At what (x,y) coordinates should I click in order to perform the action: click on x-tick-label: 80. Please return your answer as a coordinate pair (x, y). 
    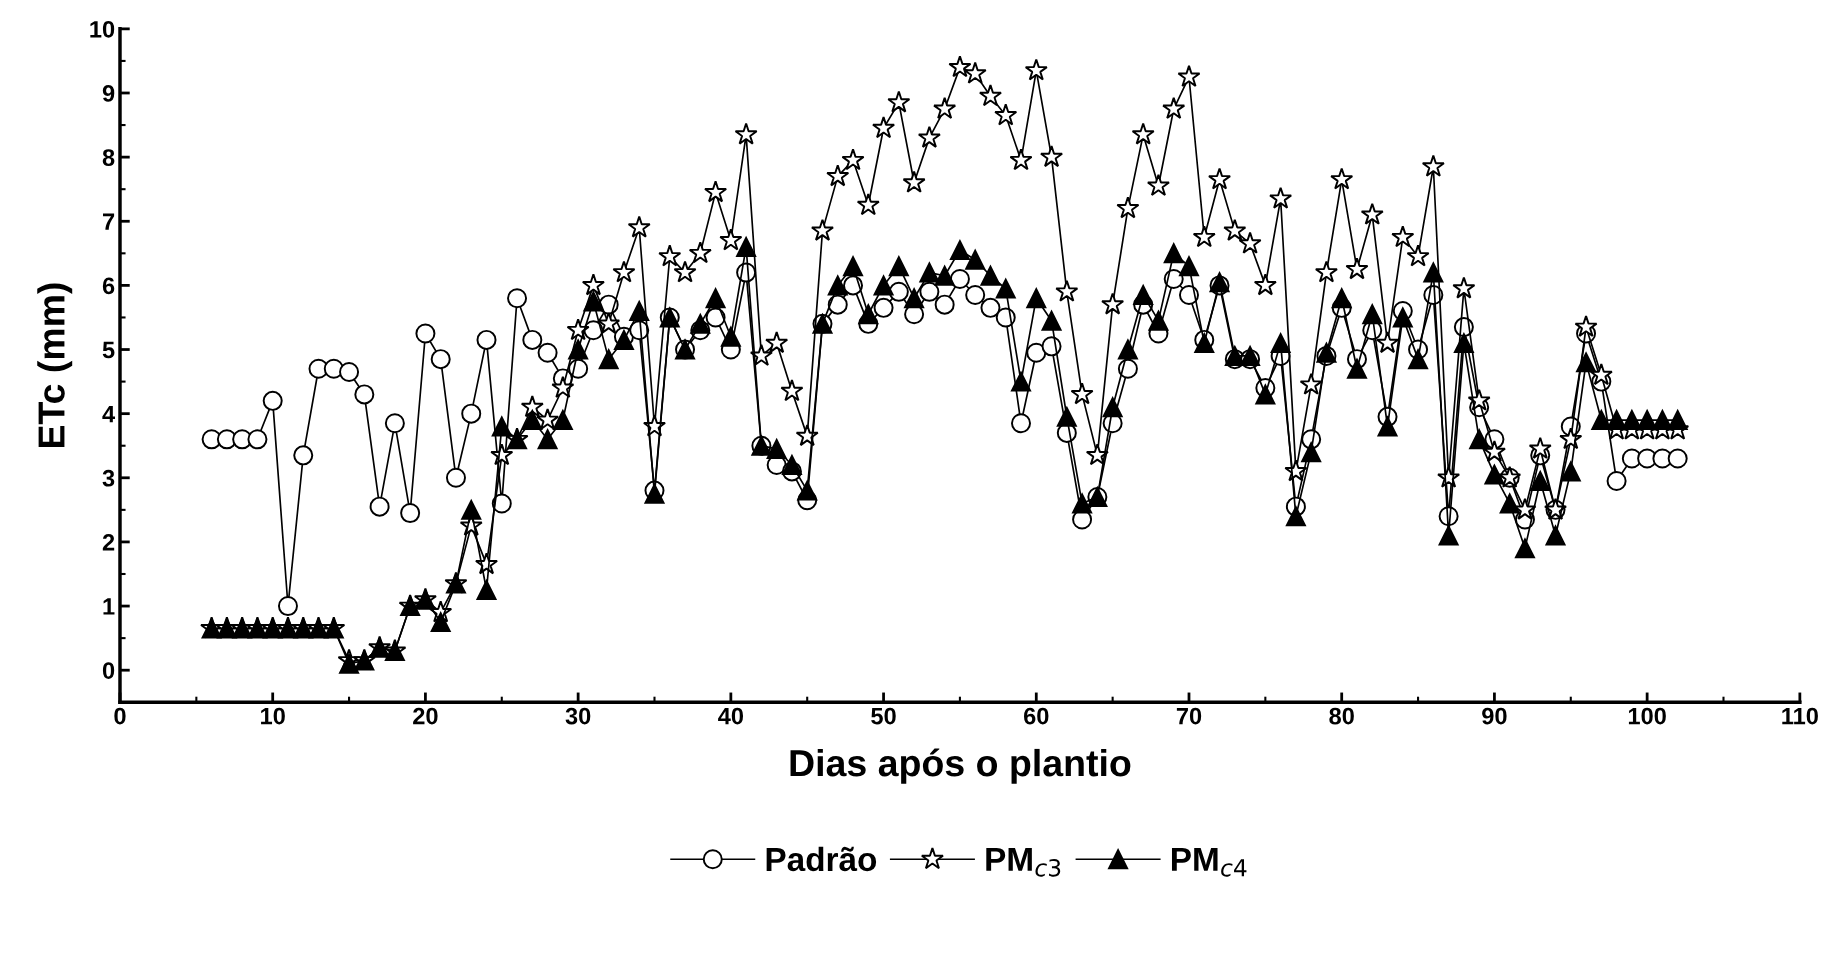
    Looking at the image, I should click on (1341, 716).